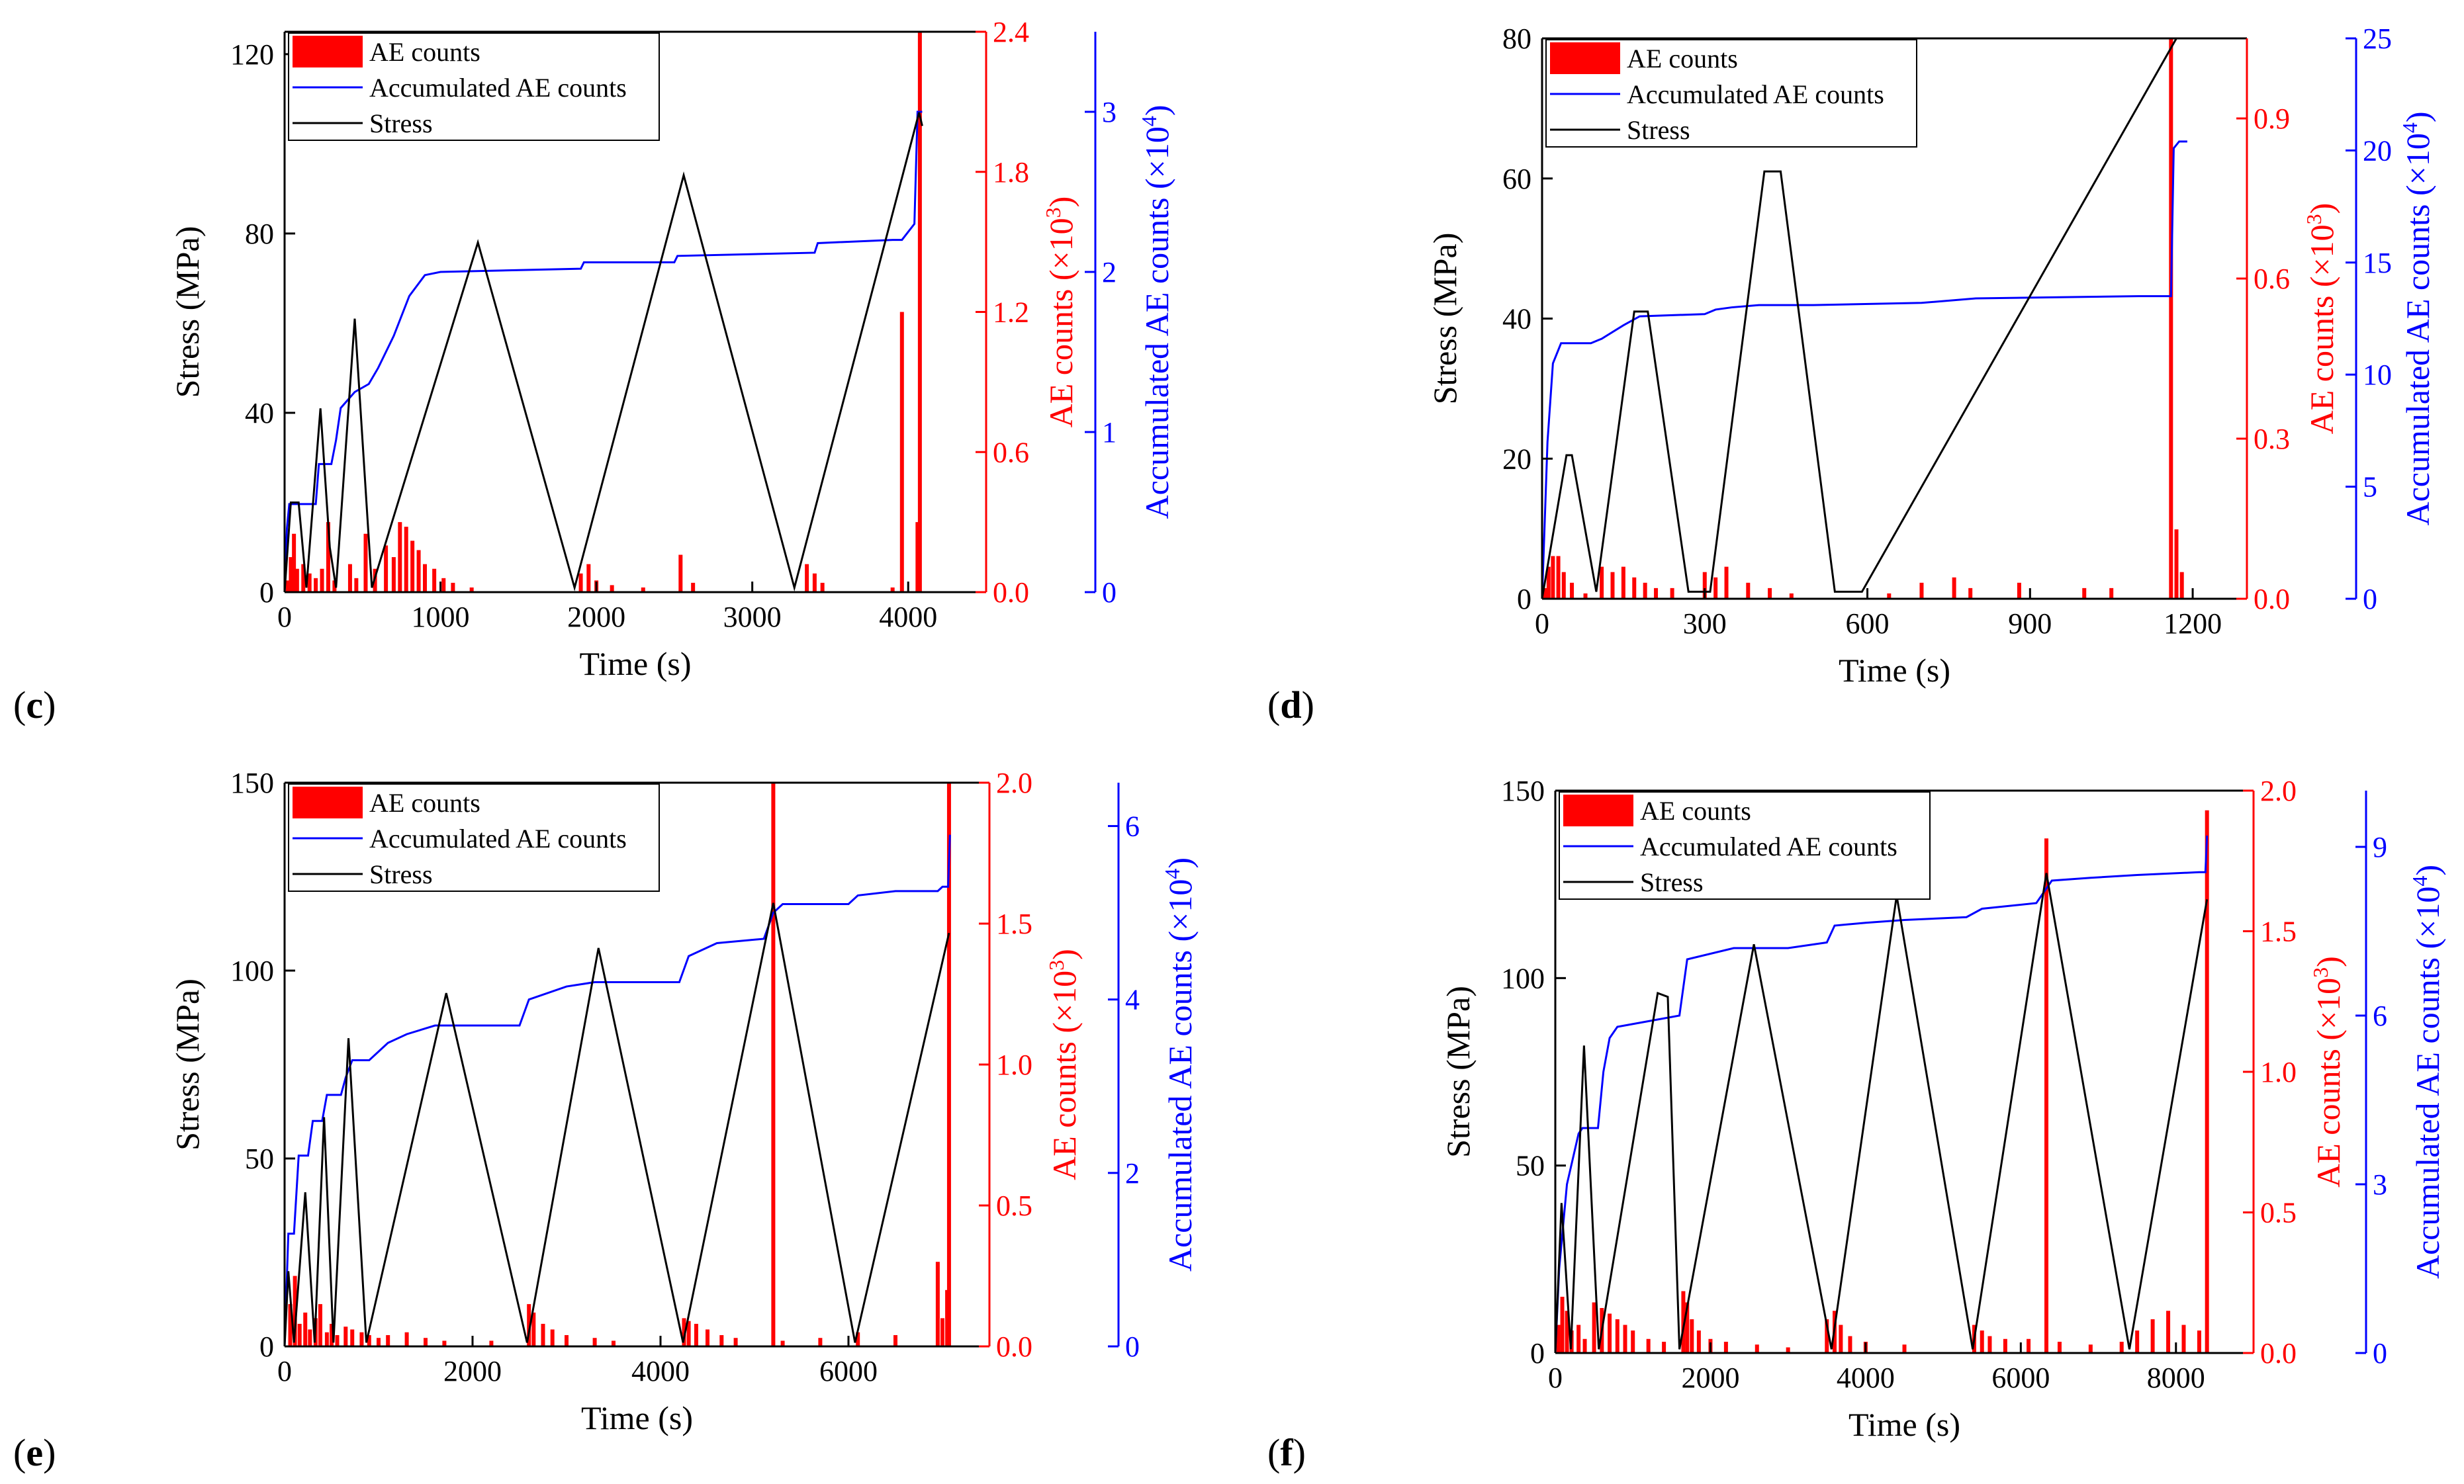  Describe the element at coordinates (1542, 623) in the screenshot. I see `x-tick-label: 0` at that location.